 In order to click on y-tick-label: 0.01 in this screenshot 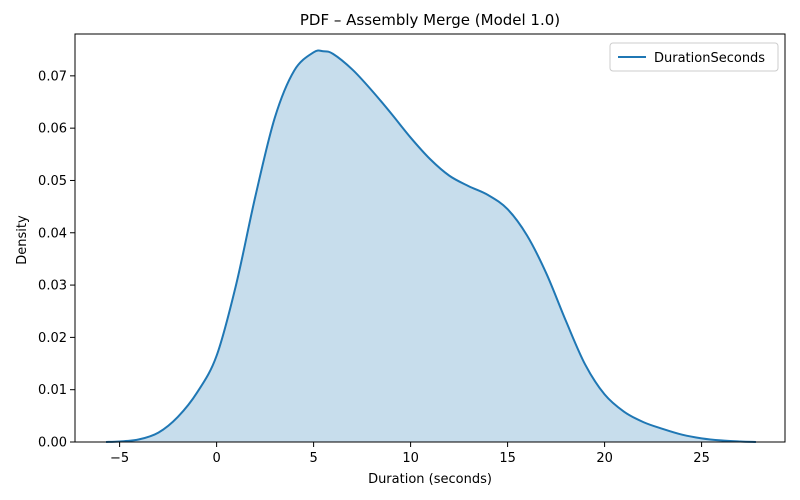, I will do `click(52, 390)`.